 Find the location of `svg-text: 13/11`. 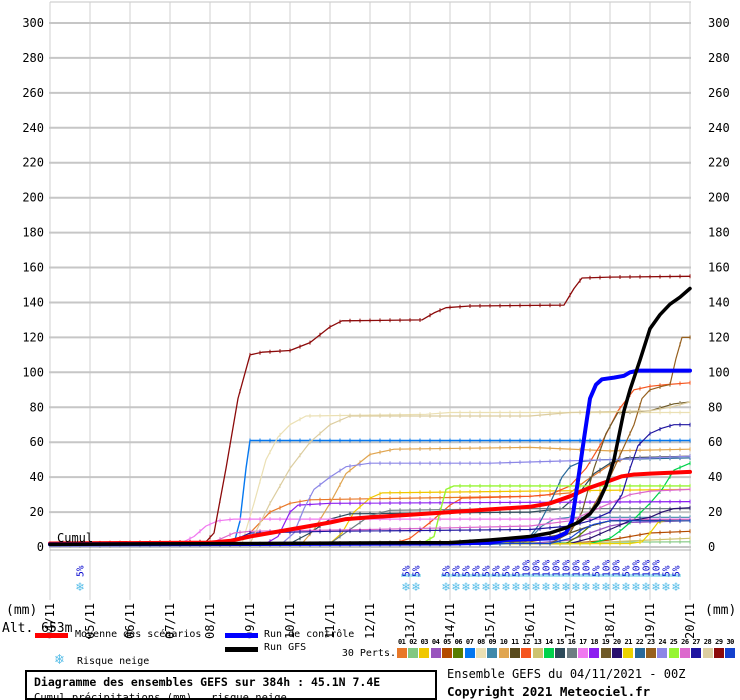

svg-text: 13/11 is located at coordinates (410, 621).